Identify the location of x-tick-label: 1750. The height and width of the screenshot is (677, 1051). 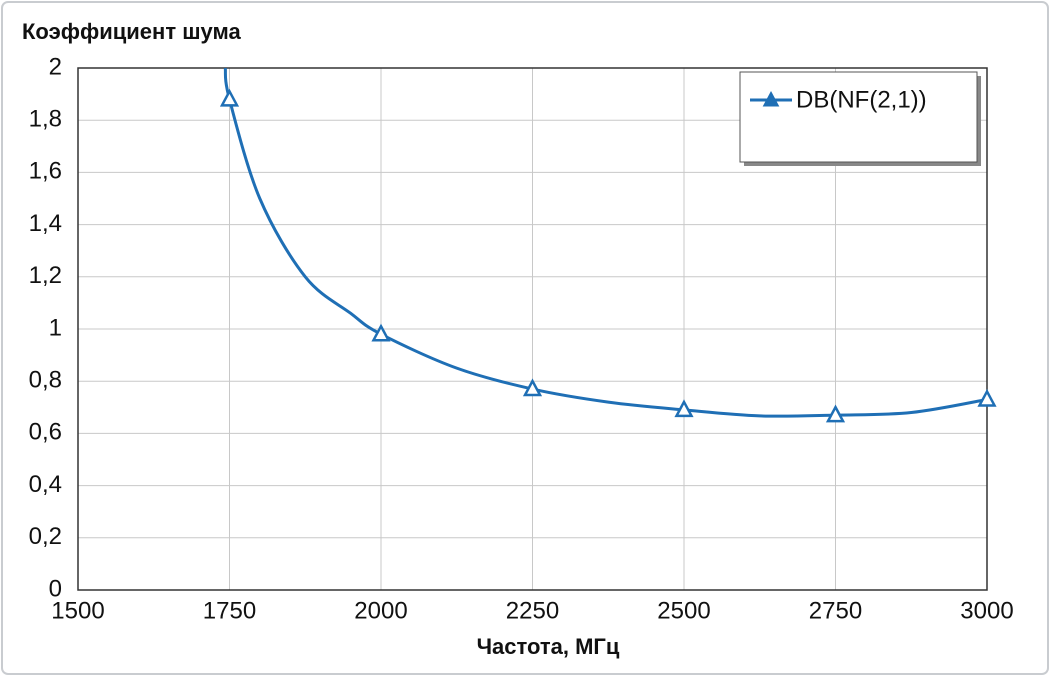
(229, 610).